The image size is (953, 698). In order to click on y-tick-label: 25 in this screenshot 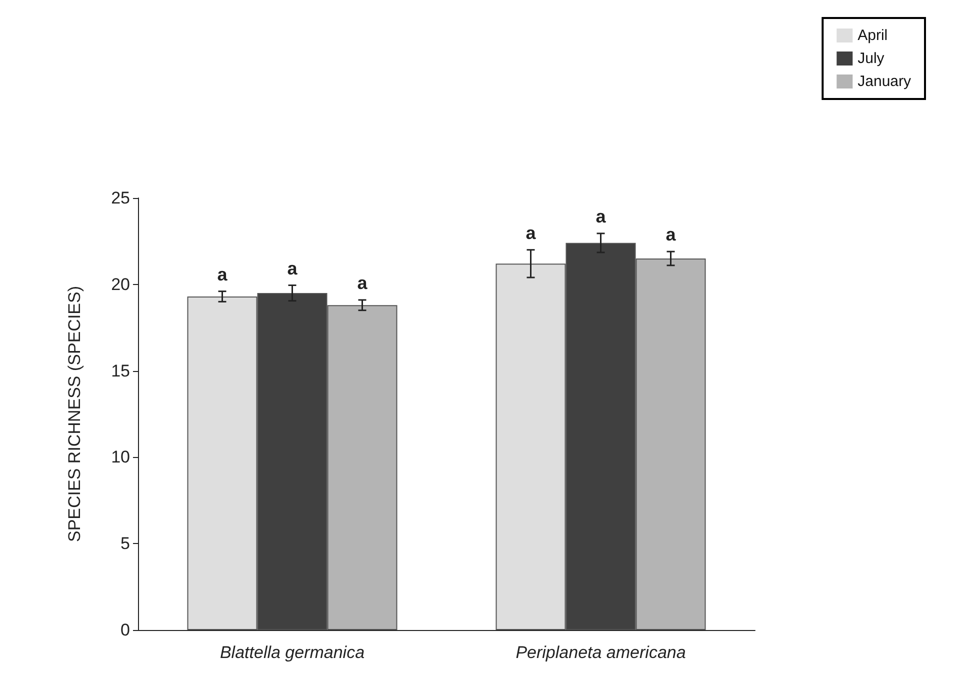, I will do `click(120, 198)`.